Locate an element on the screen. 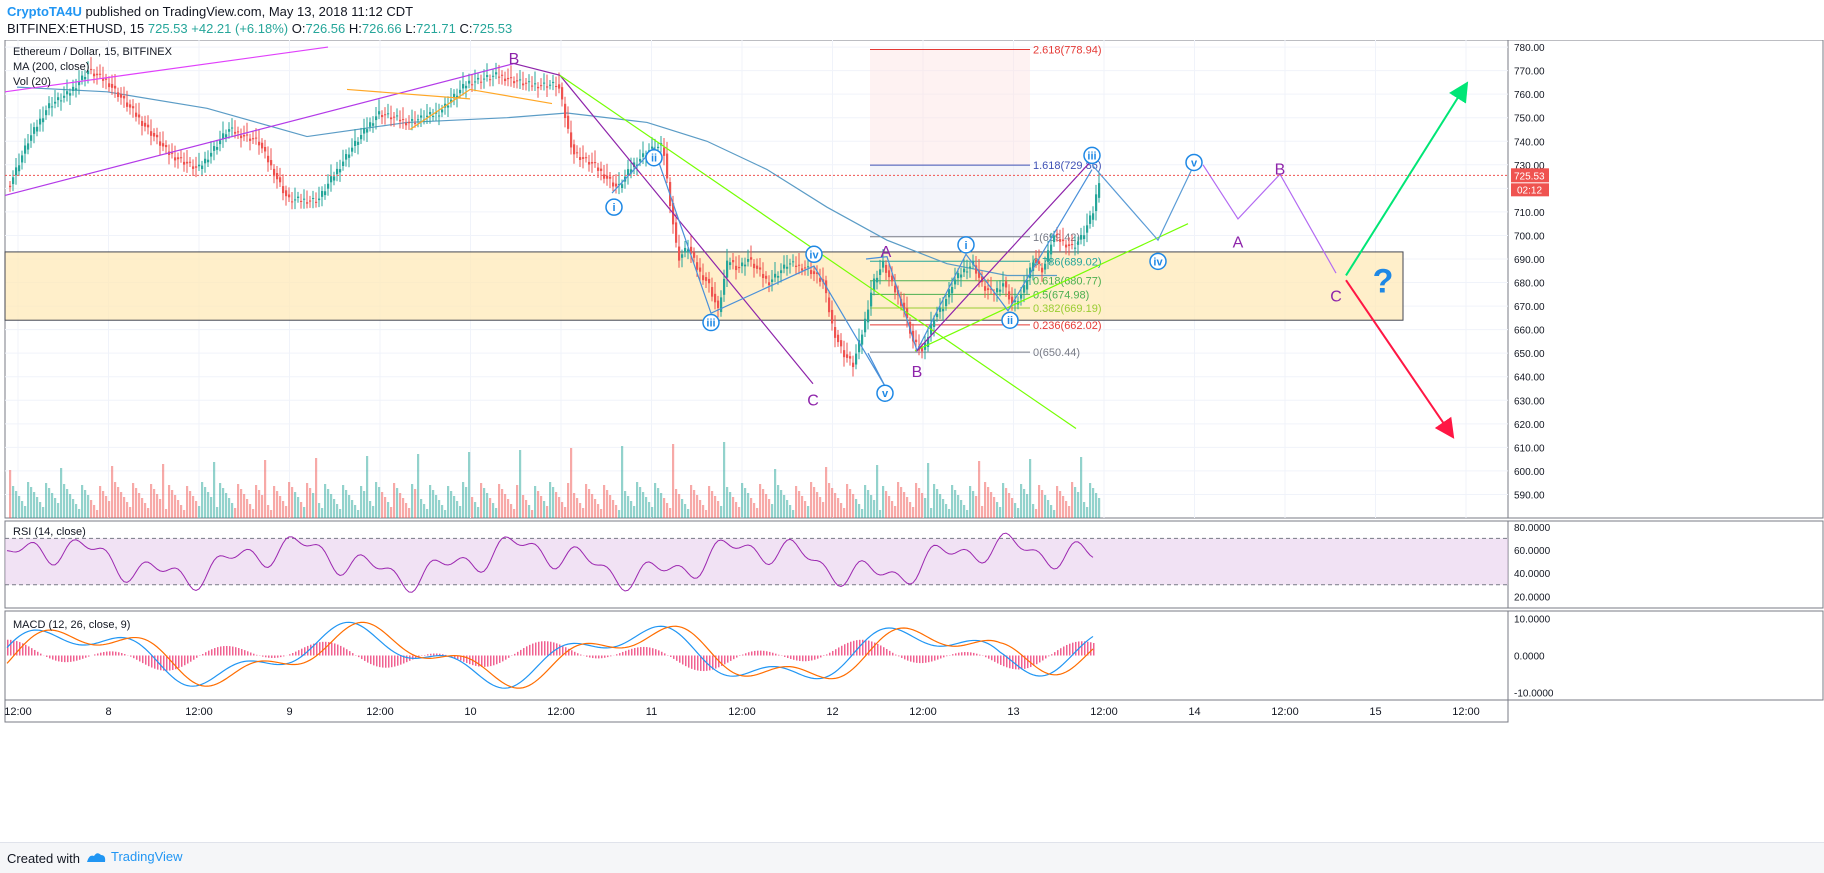 Image resolution: width=1824 pixels, height=873 pixels. wave-label: C is located at coordinates (1336, 297).